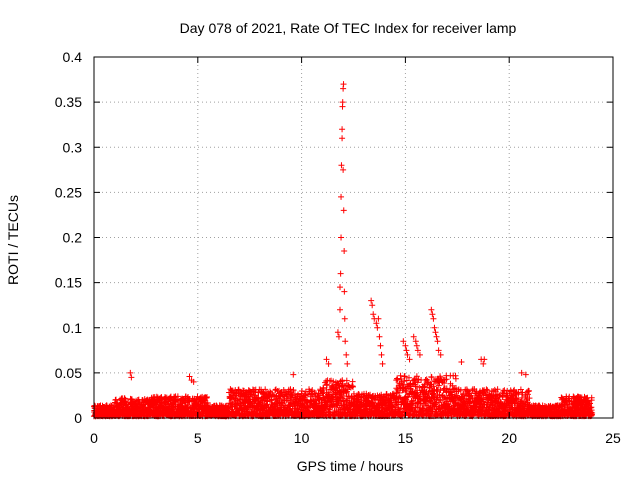 The width and height of the screenshot is (640, 485). I want to click on y-tick-label: 0.3, so click(73, 147).